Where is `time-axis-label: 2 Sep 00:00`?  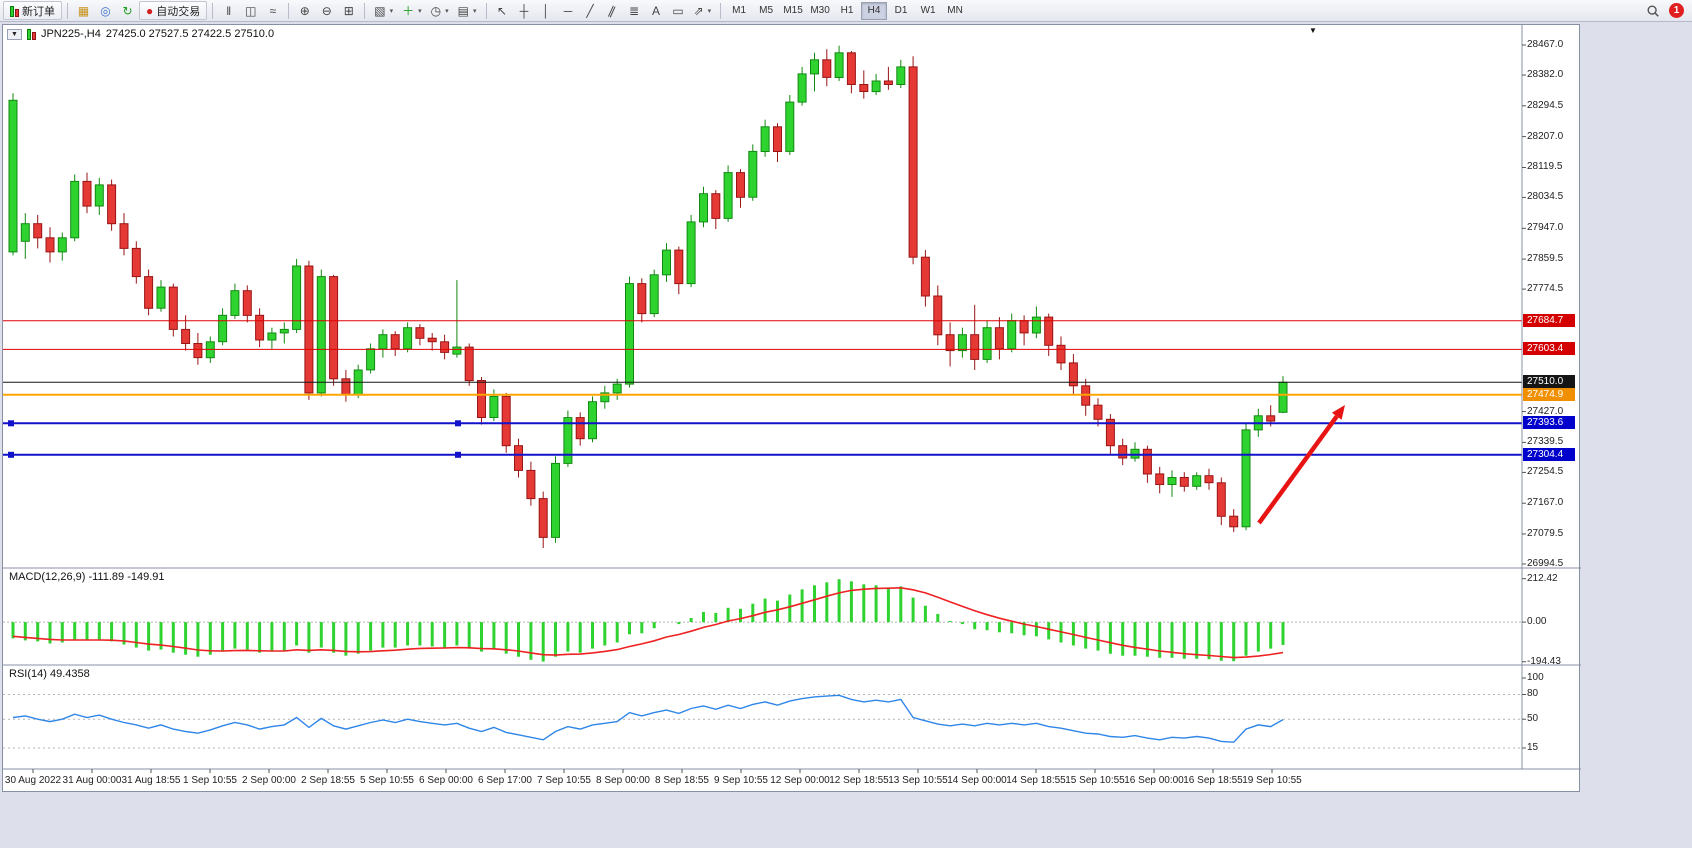 time-axis-label: 2 Sep 00:00 is located at coordinates (269, 780).